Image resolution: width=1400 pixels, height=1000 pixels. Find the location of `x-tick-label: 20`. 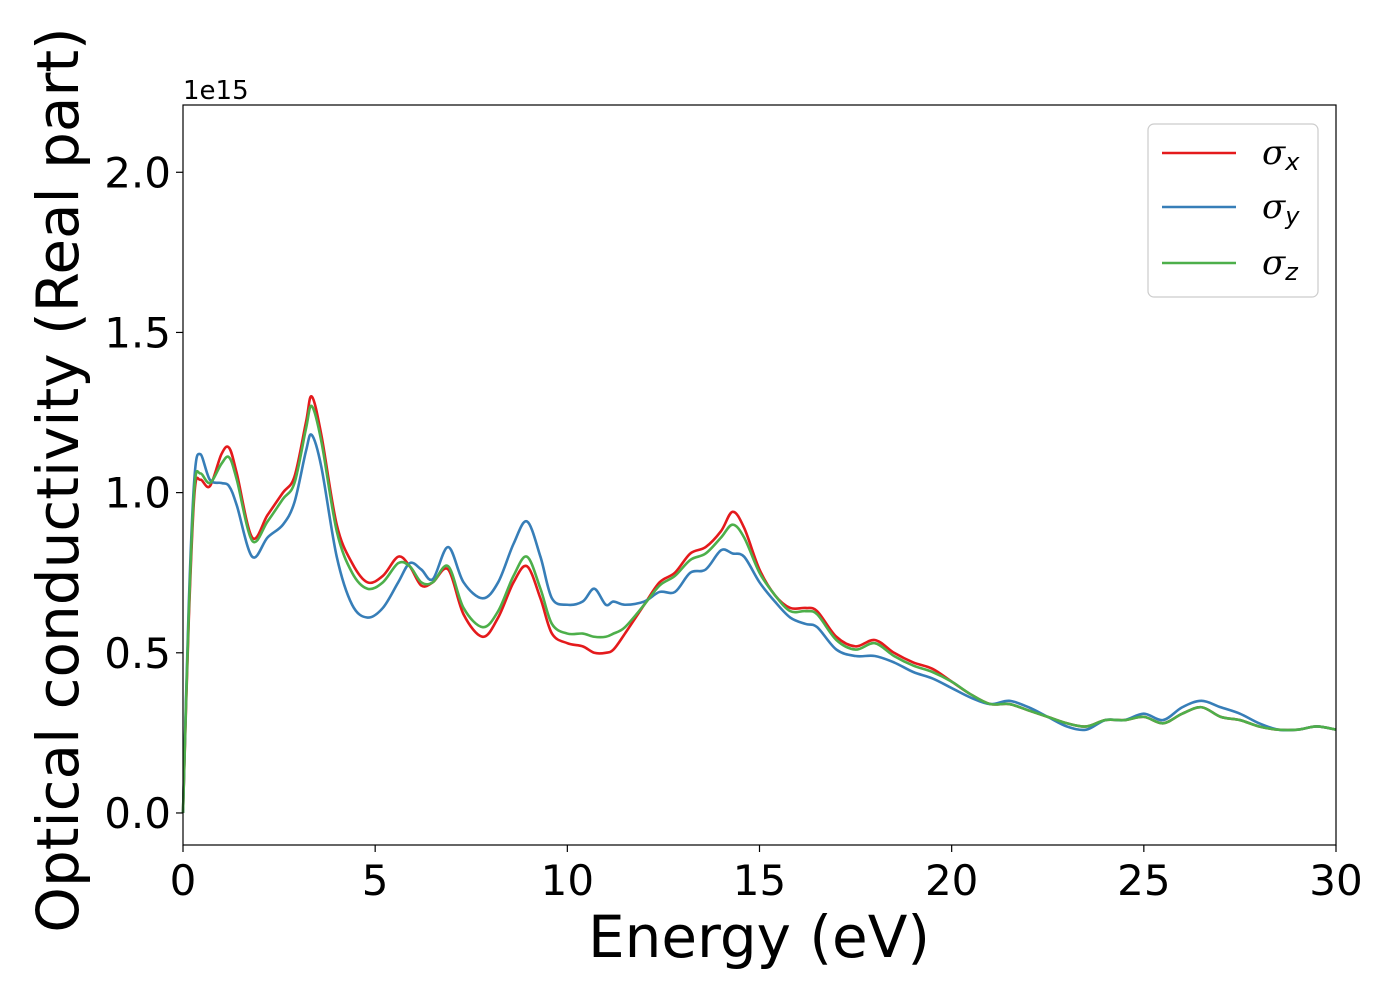

x-tick-label: 20 is located at coordinates (951, 880).